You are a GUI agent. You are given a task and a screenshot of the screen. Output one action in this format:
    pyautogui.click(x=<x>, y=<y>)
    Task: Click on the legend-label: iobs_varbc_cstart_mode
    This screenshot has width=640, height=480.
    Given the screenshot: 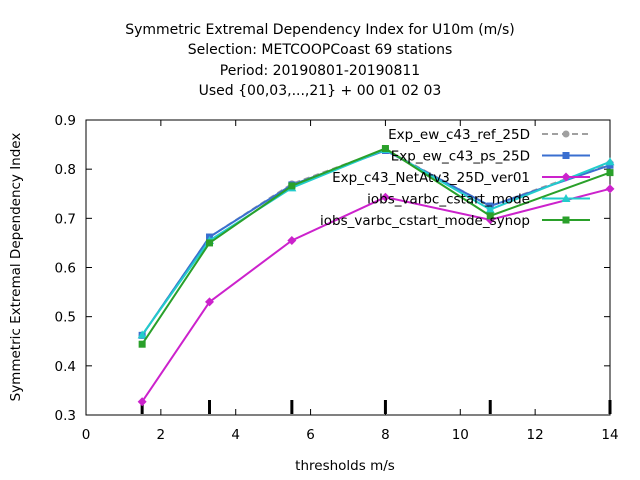 What is the action you would take?
    pyautogui.click(x=448, y=200)
    